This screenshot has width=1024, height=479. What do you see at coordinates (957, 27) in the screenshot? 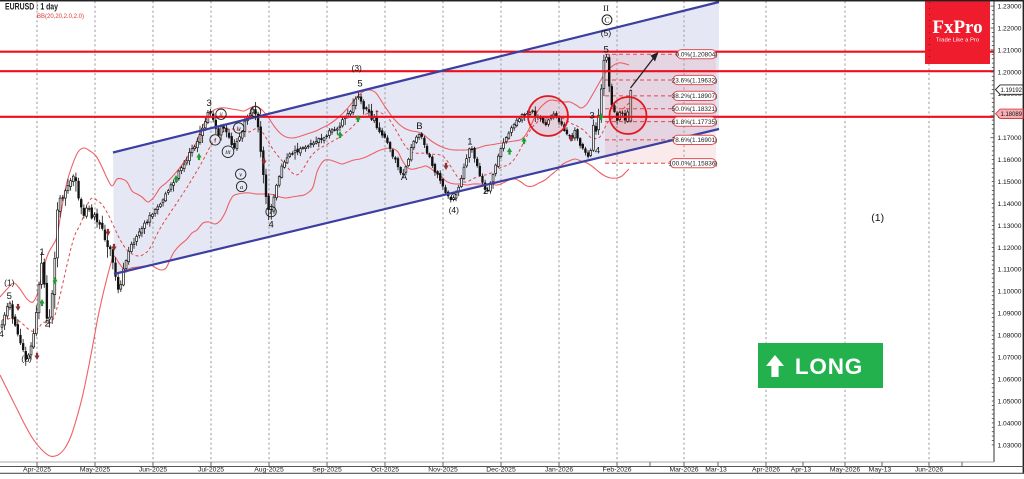
I see `svg-text: FxPro` at bounding box center [957, 27].